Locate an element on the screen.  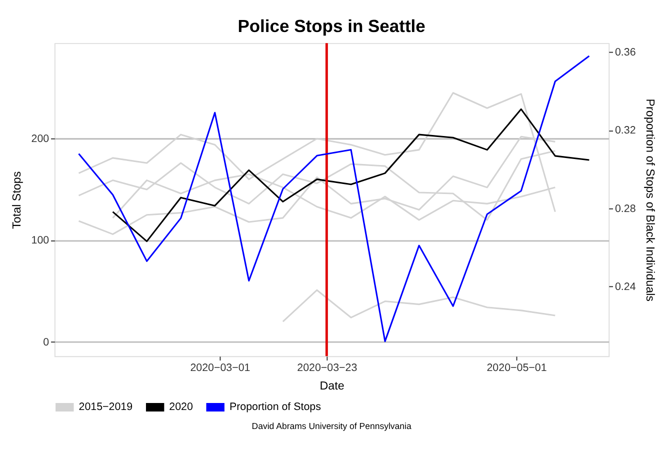
y-tick-label: 100 is located at coordinates (40, 240).